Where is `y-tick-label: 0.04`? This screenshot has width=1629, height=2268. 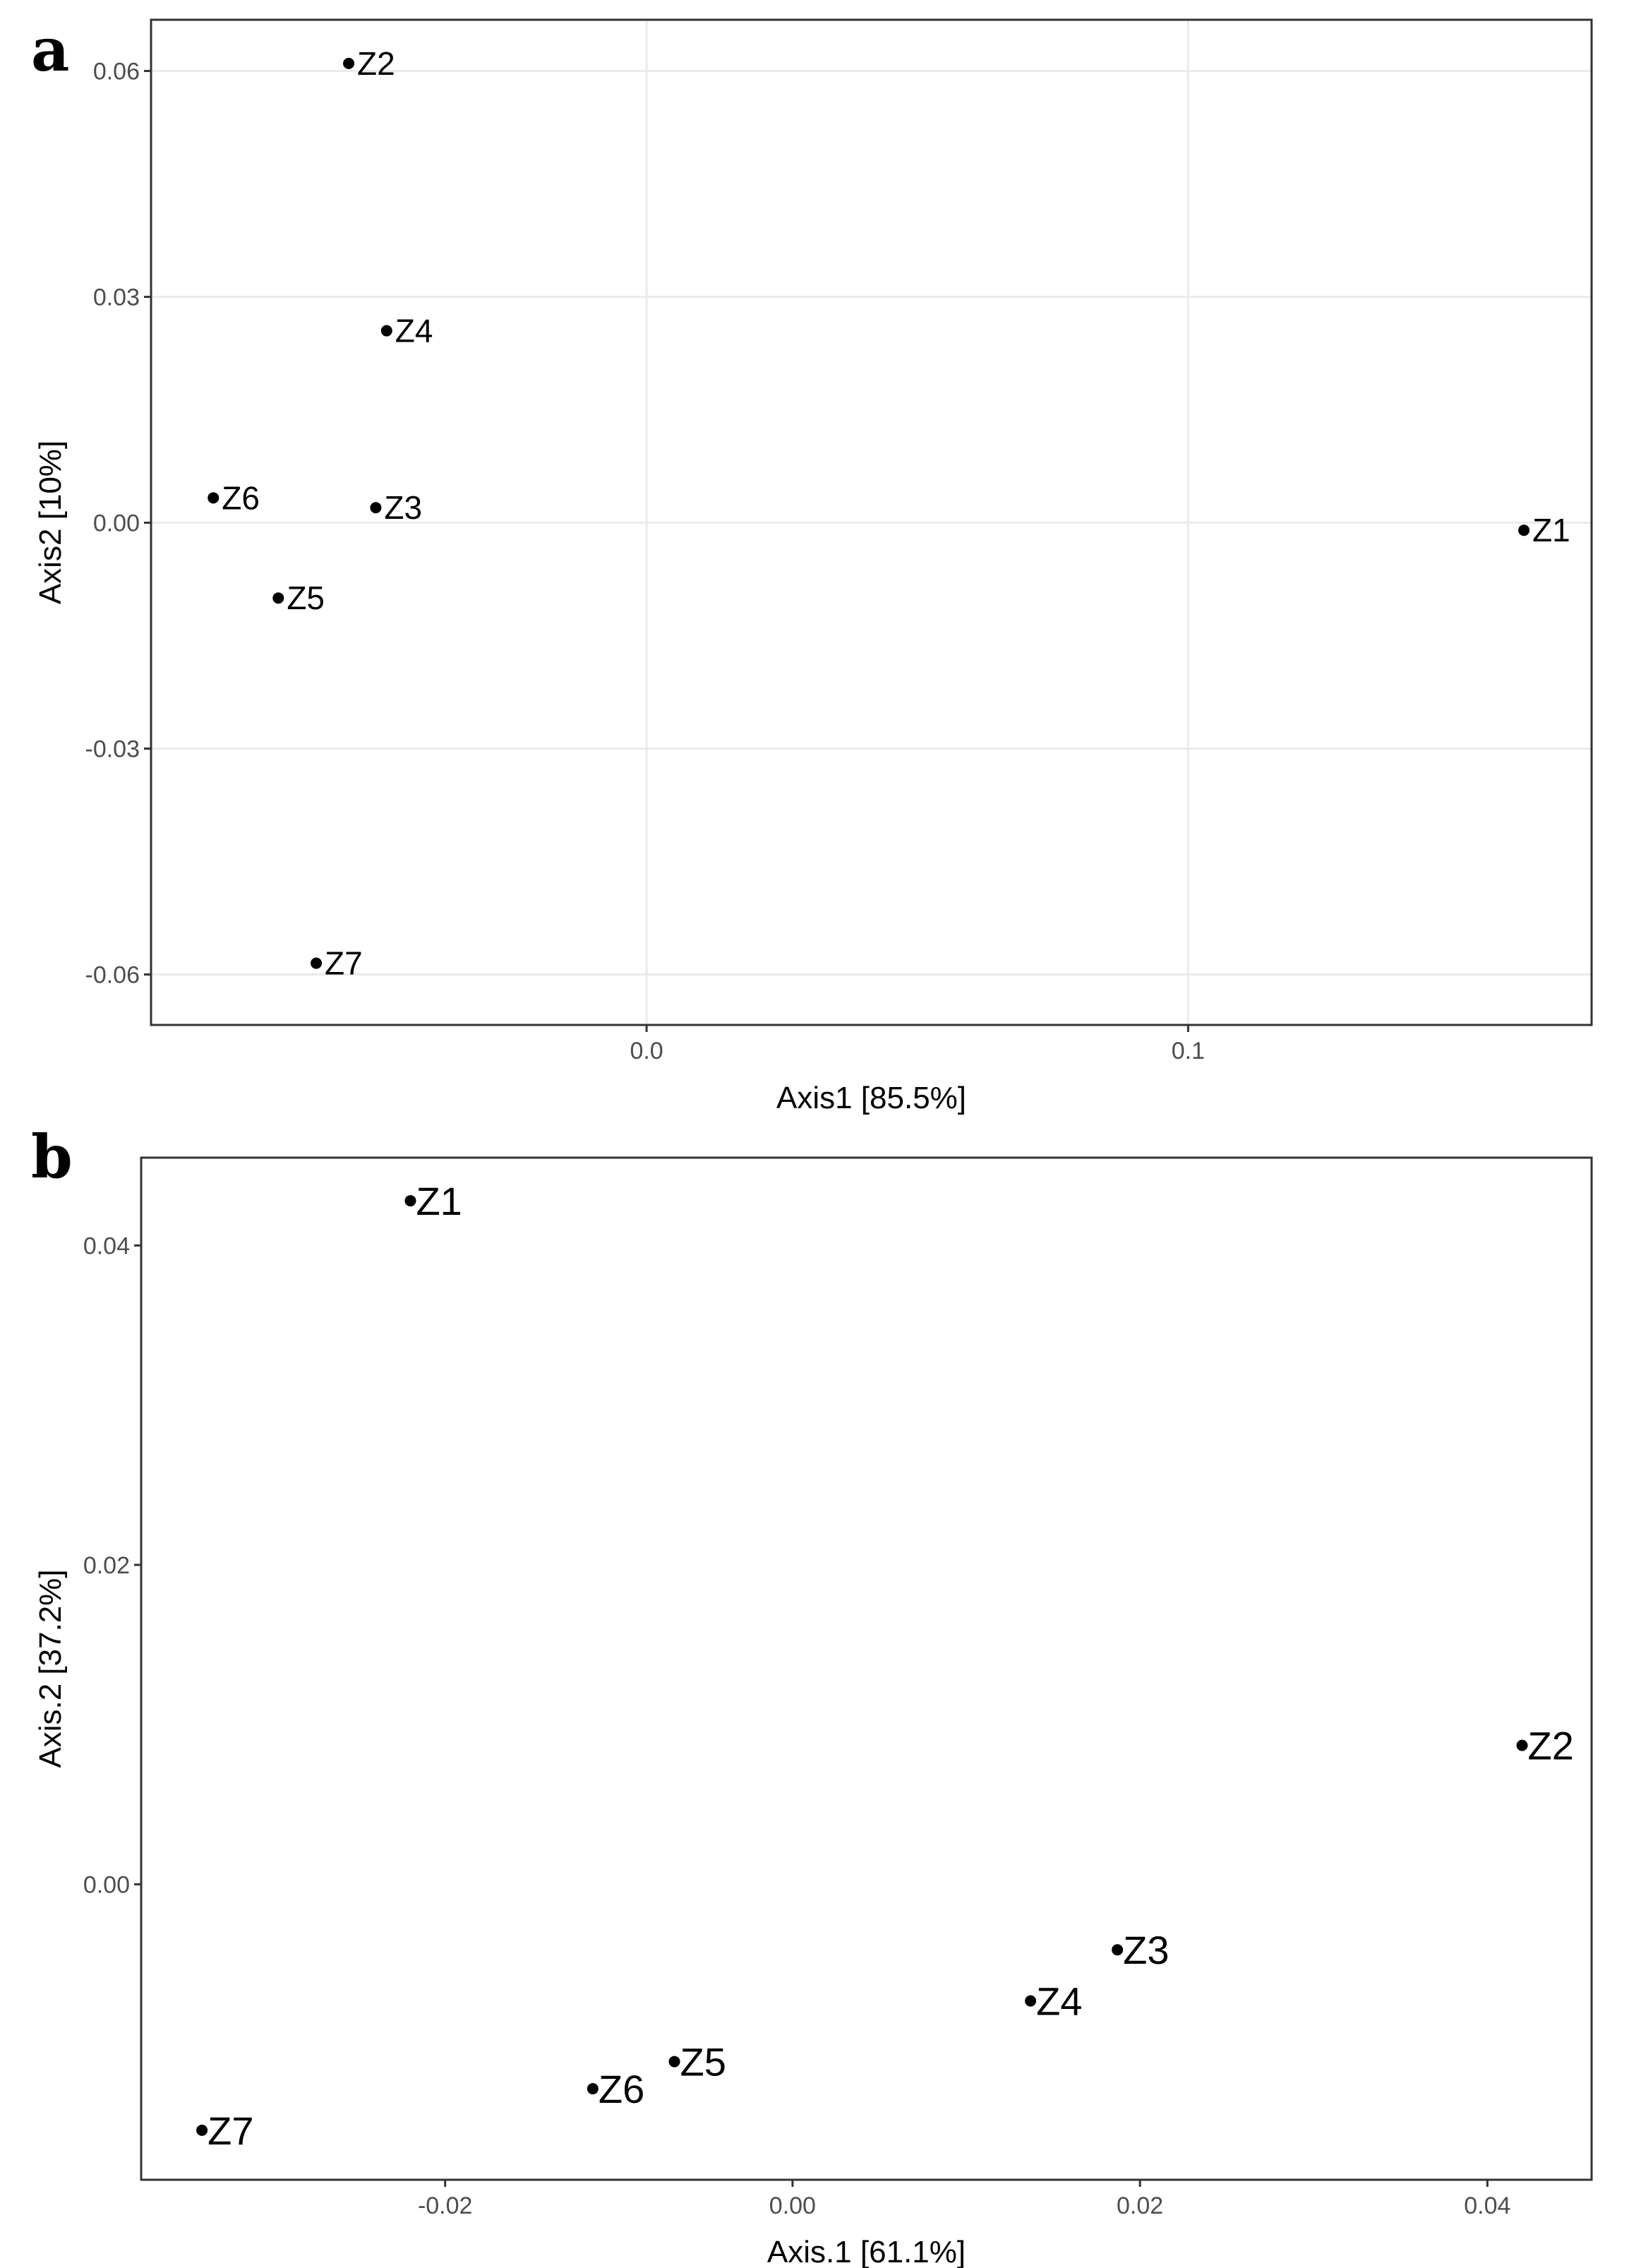 y-tick-label: 0.04 is located at coordinates (106, 1246).